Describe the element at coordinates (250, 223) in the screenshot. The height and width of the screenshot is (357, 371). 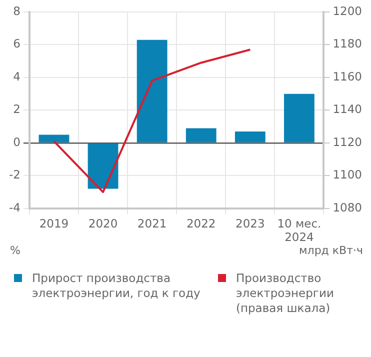
I see `x-tick-label: 2023` at that location.